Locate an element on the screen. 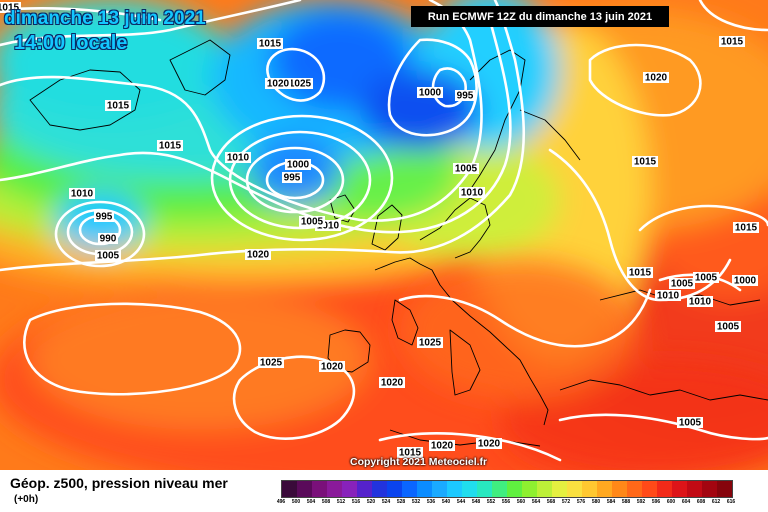 Image resolution: width=768 pixels, height=512 pixels. color-scale-tick-label: 552 is located at coordinates (491, 502).